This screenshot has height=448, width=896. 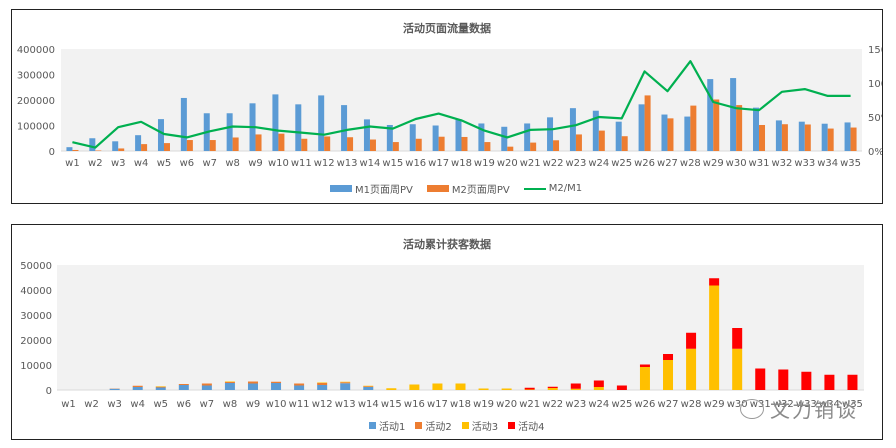 What do you see at coordinates (485, 427) in the screenshot?
I see `legend-label: 活动3` at bounding box center [485, 427].